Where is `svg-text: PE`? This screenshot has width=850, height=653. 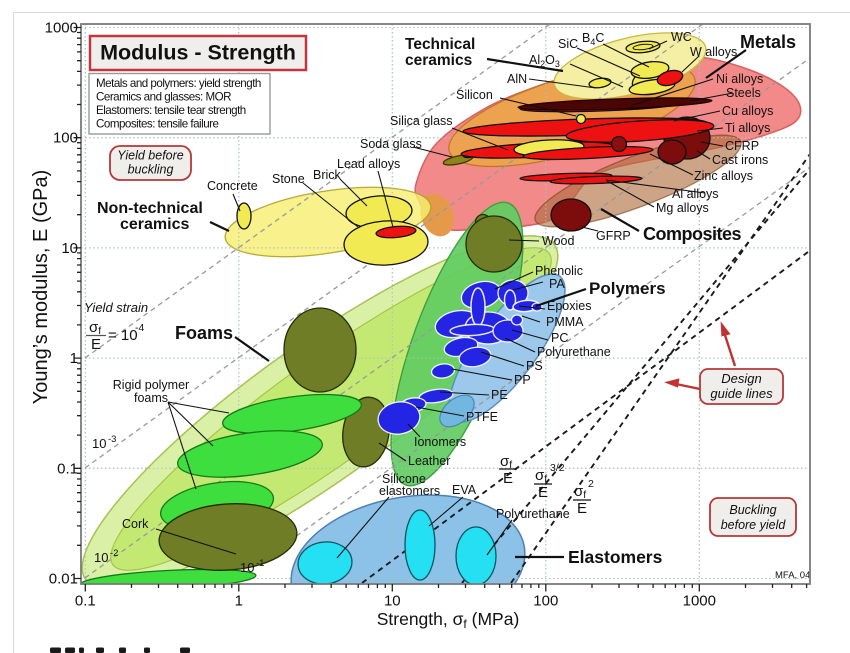
svg-text: PE is located at coordinates (499, 395).